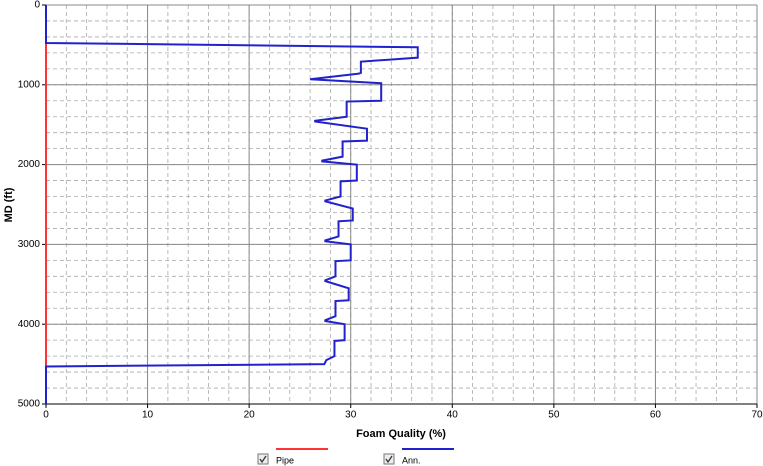  I want to click on x-tick-label: 20, so click(250, 415).